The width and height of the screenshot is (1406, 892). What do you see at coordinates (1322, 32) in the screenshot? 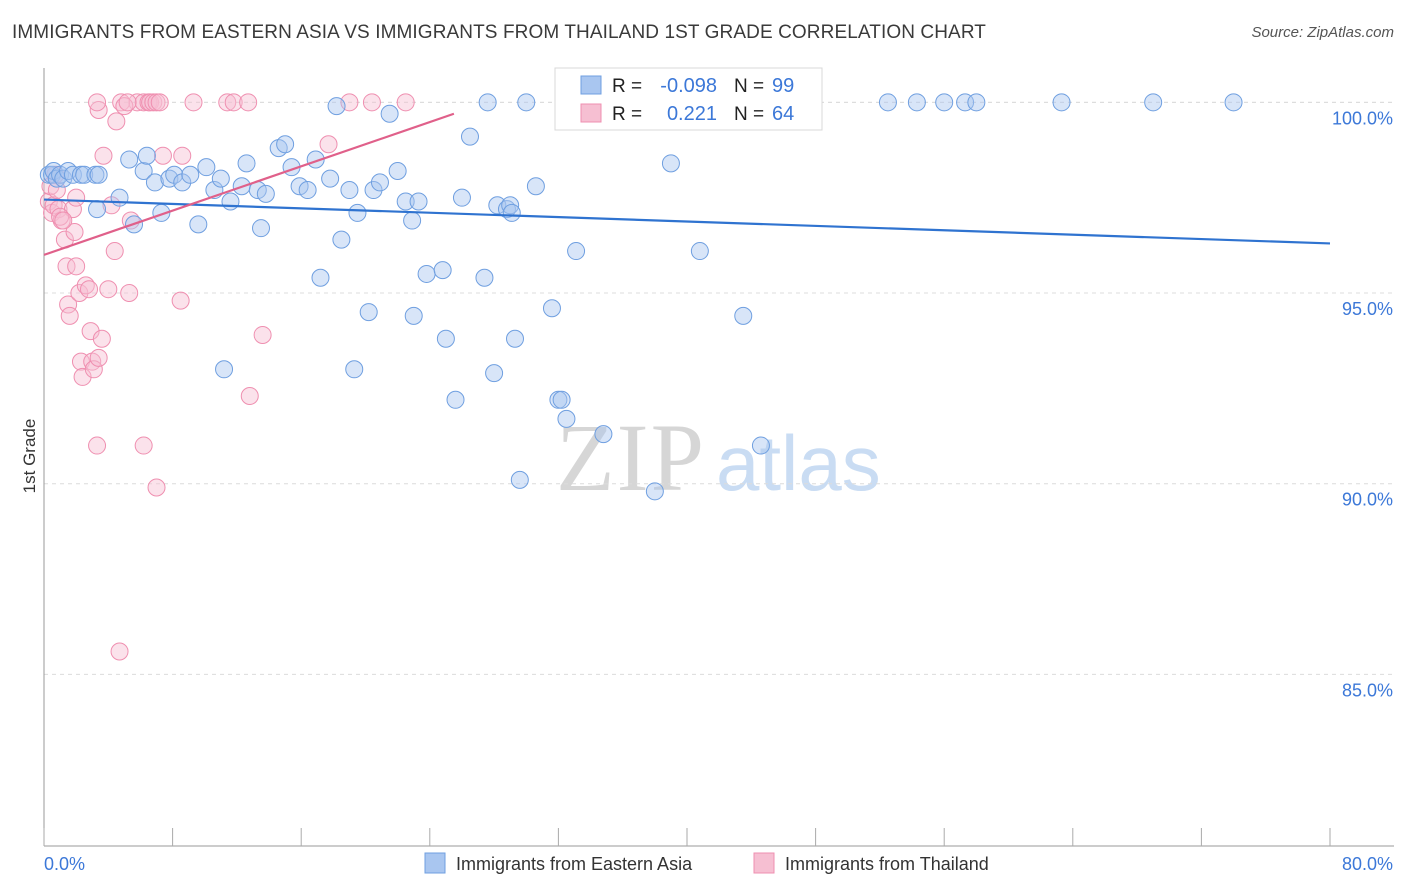
I see `source-credit: Source: ZipAtlas.com` at bounding box center [1322, 32].